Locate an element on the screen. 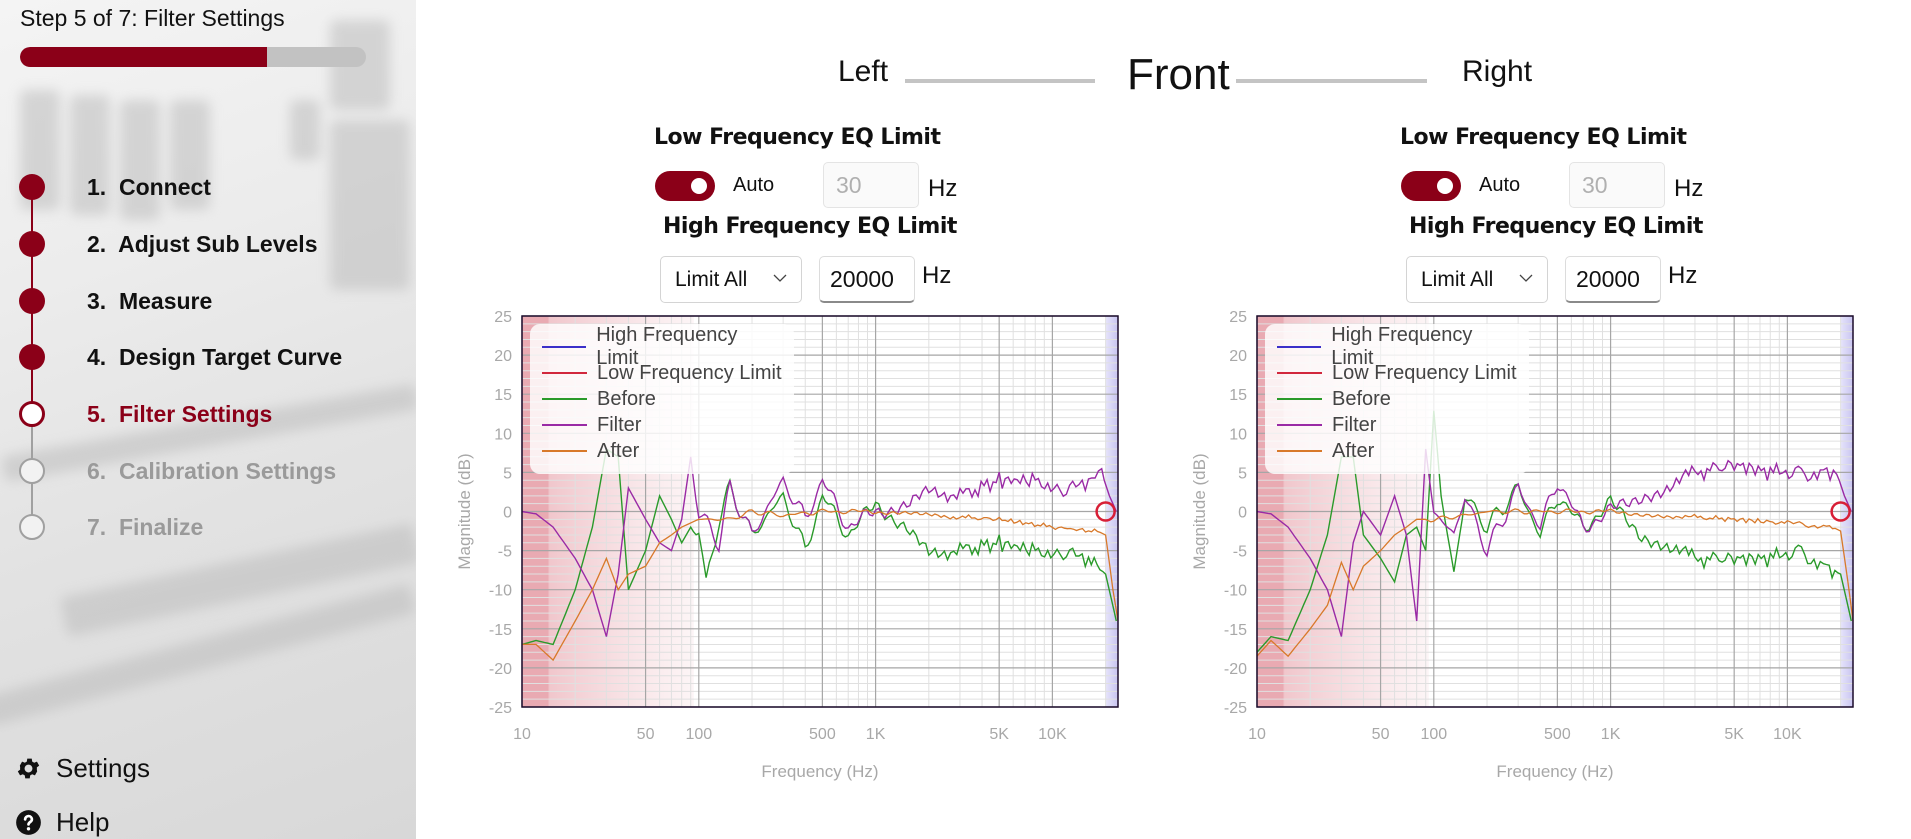  toggle-knob is located at coordinates (1445, 186).